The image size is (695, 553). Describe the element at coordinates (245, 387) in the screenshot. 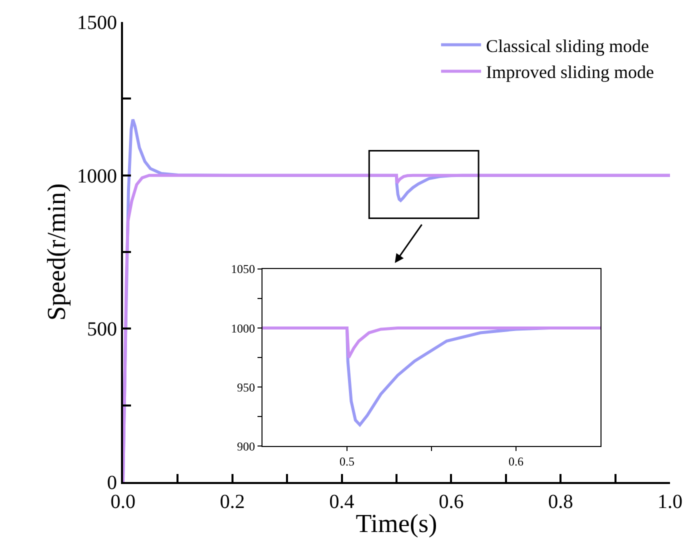

I see `y-tick-label: 950` at that location.